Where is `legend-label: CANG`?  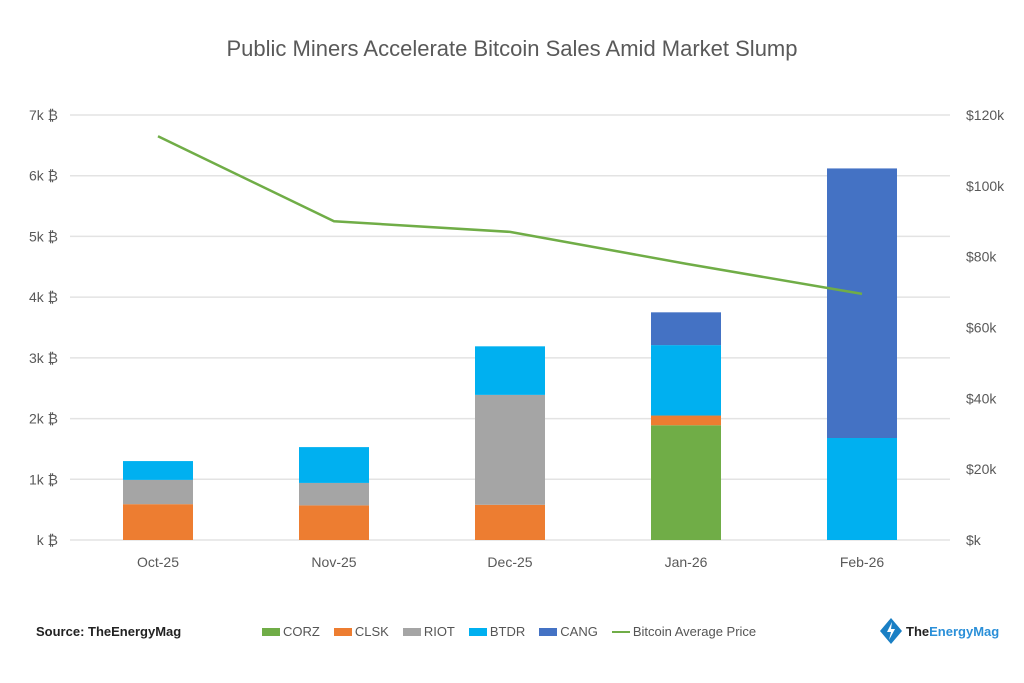 legend-label: CANG is located at coordinates (579, 631).